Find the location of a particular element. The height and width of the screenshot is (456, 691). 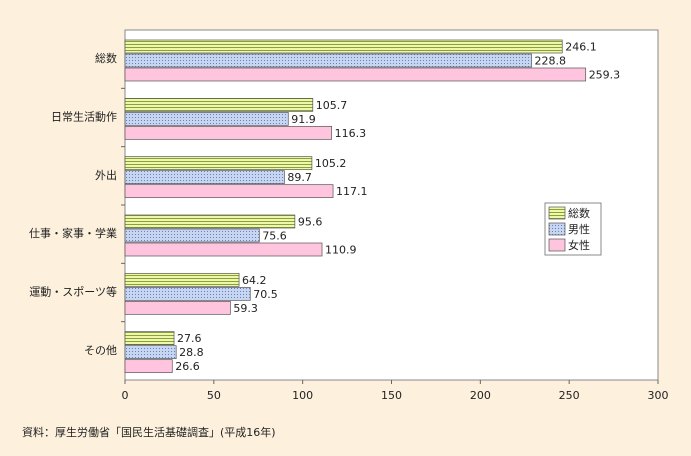

legend-label: 女性 is located at coordinates (579, 245).